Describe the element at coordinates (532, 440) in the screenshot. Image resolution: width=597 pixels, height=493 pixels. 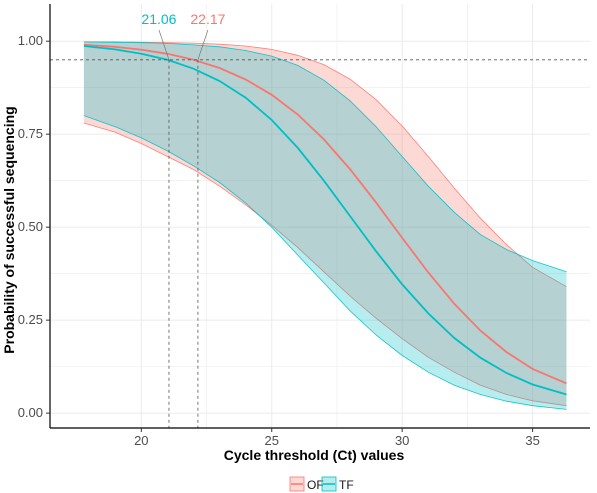
I see `x-tick-label-35: 35` at that location.